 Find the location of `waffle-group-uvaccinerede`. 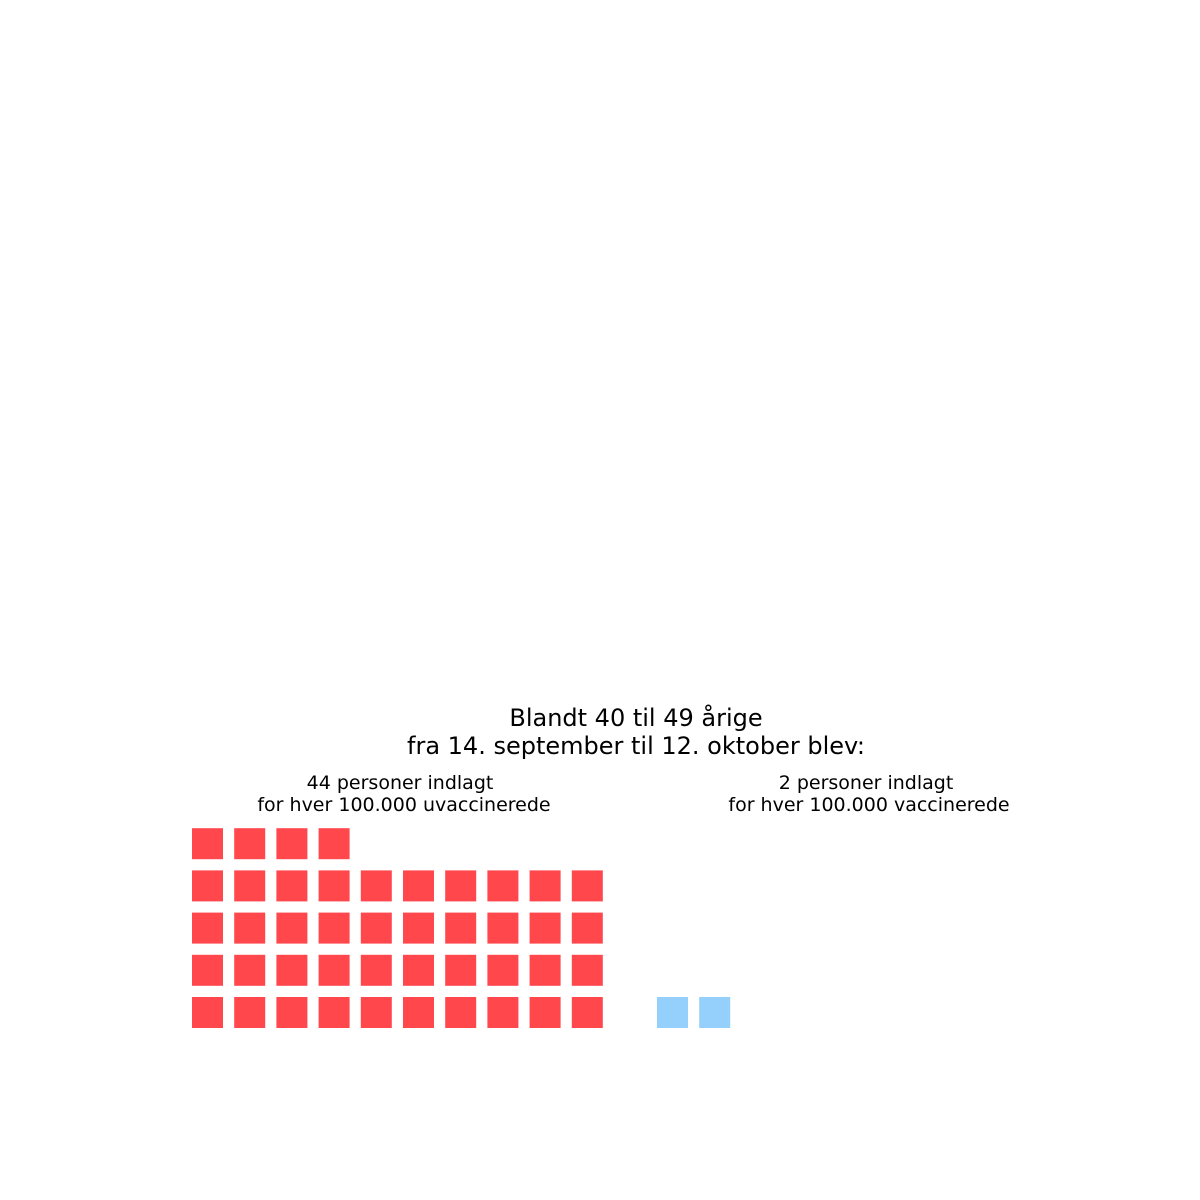

waffle-group-uvaccinerede is located at coordinates (397, 928).